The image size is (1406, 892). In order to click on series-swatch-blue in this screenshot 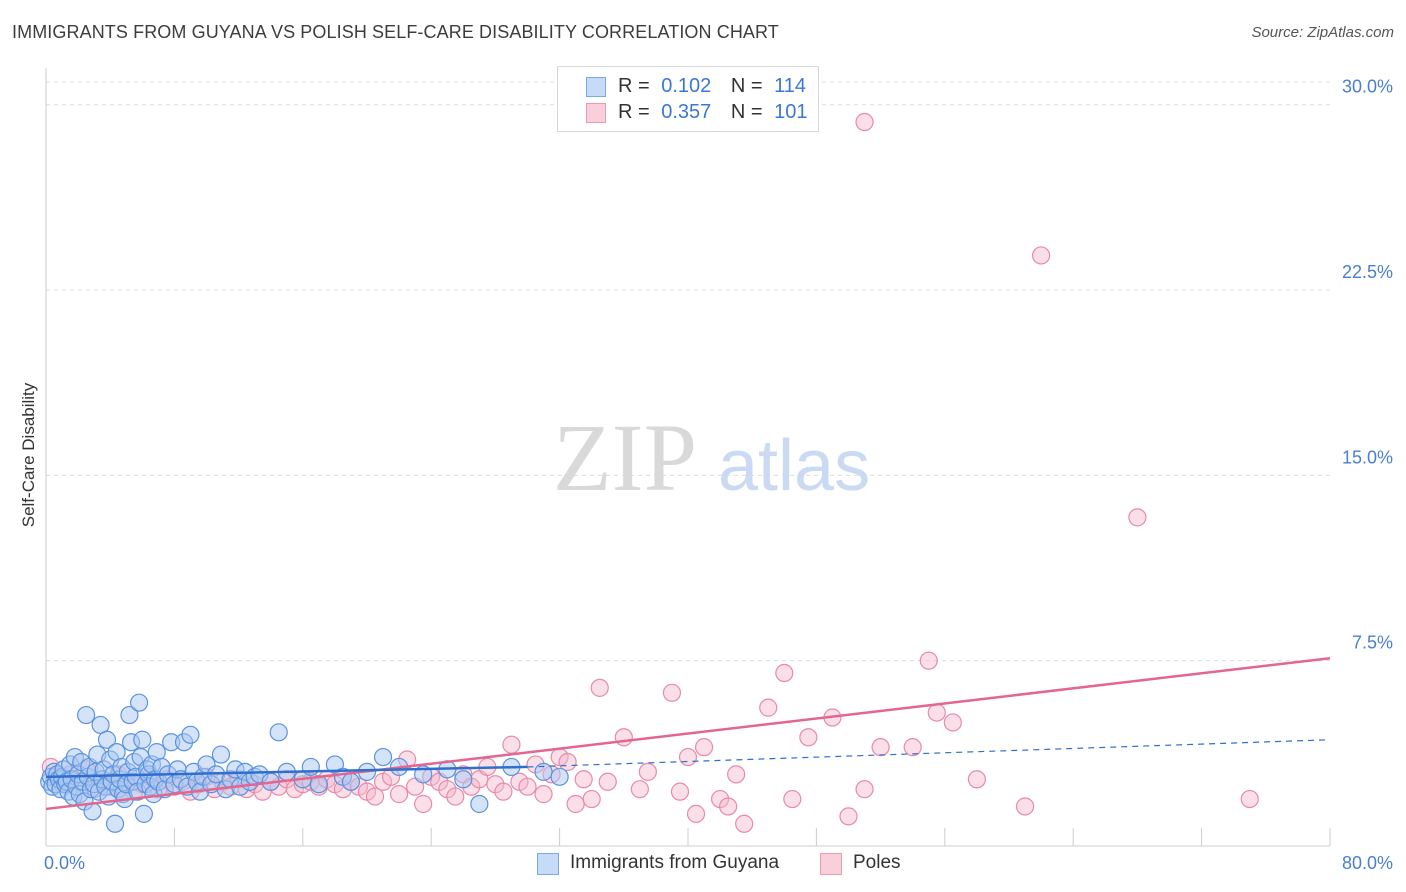, I will do `click(548, 864)`.